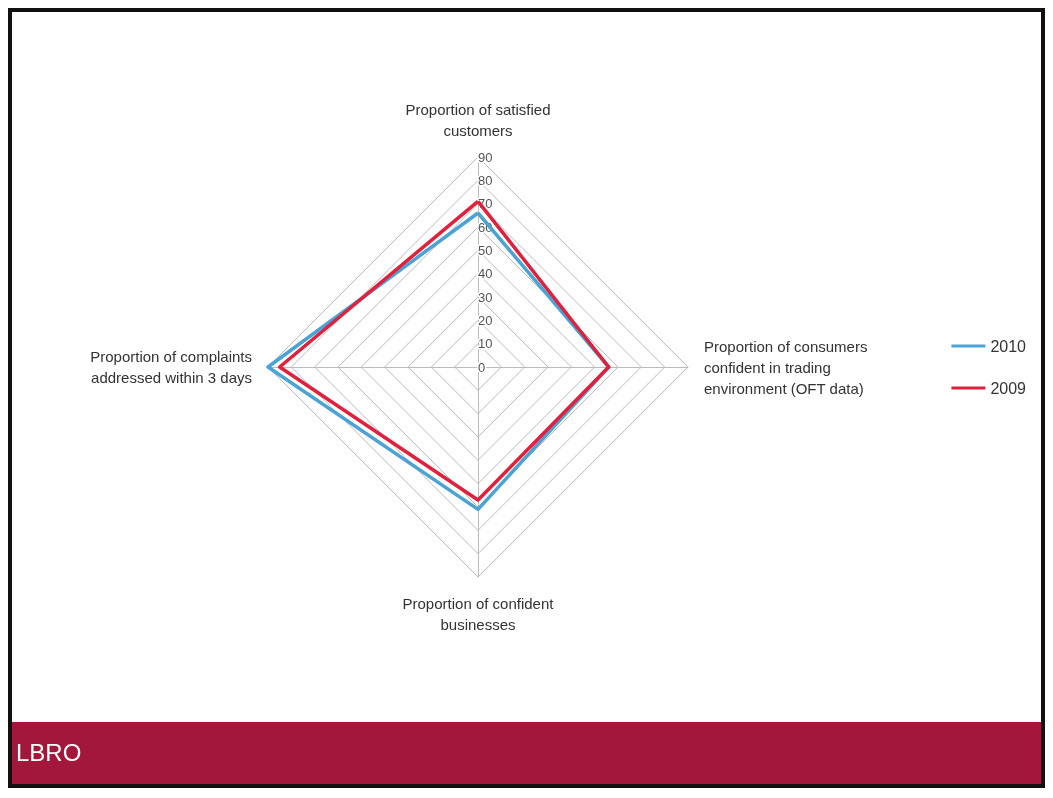  What do you see at coordinates (478, 614) in the screenshot?
I see `spoke-label: Proportion of confident businesses` at bounding box center [478, 614].